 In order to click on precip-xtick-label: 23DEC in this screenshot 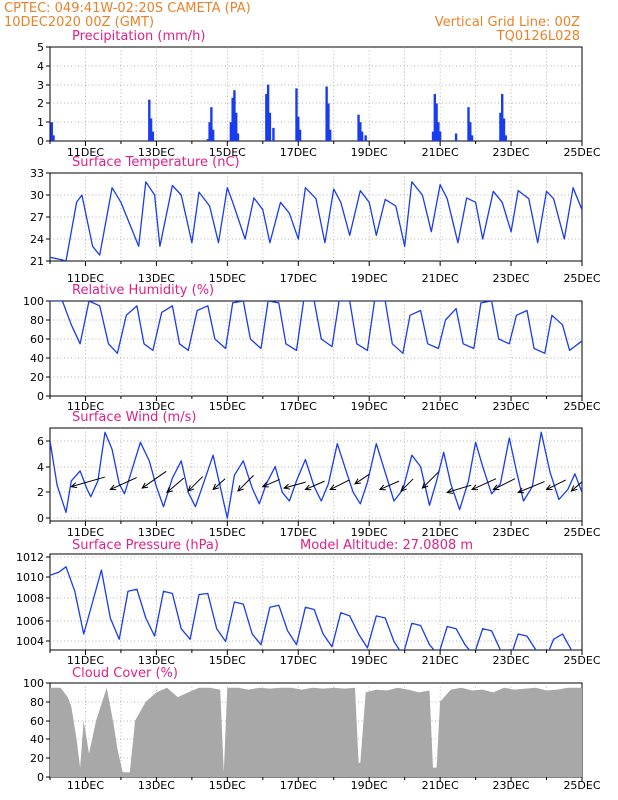, I will do `click(511, 152)`.